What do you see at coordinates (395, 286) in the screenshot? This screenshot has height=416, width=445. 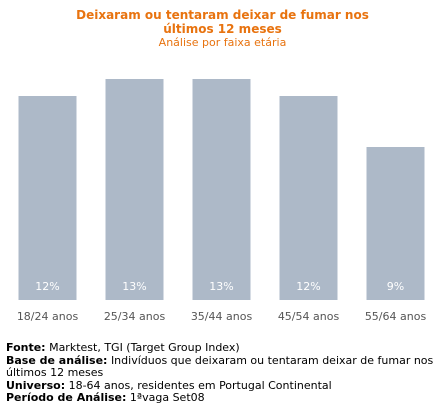 I see `bar-value-label-5: 9%` at bounding box center [395, 286].